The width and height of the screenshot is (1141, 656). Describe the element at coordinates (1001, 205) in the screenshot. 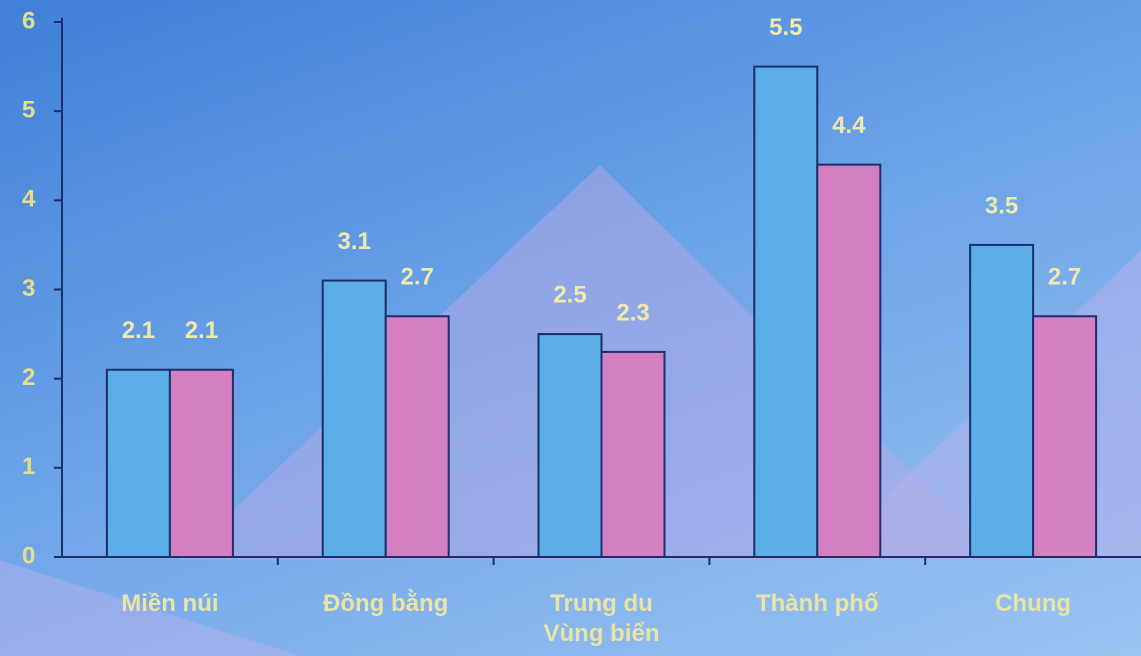

I see `data-label: 3.5` at that location.